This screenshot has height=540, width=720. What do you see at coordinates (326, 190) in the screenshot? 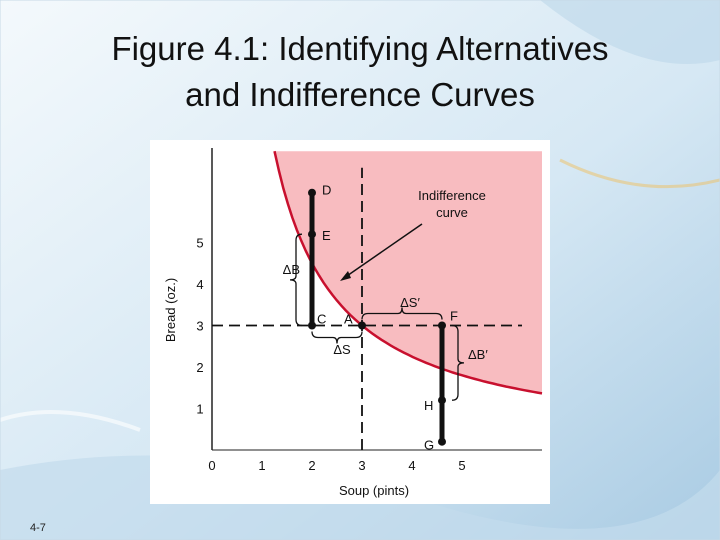
I see `point-d-label: D` at bounding box center [326, 190].